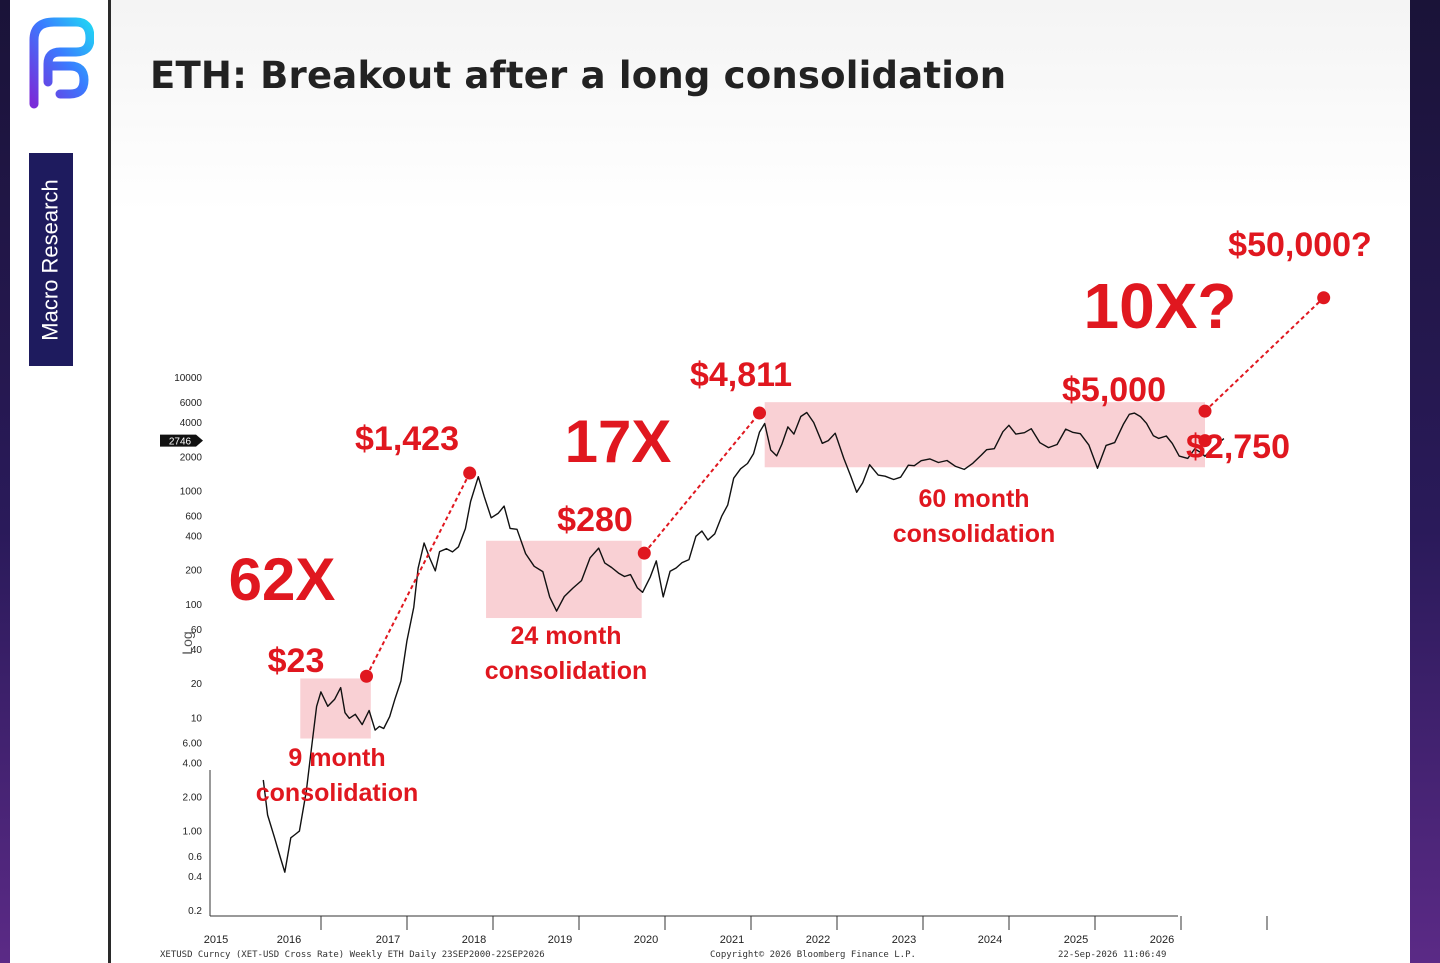  I want to click on y-tick-label: 2.00, so click(193, 798).